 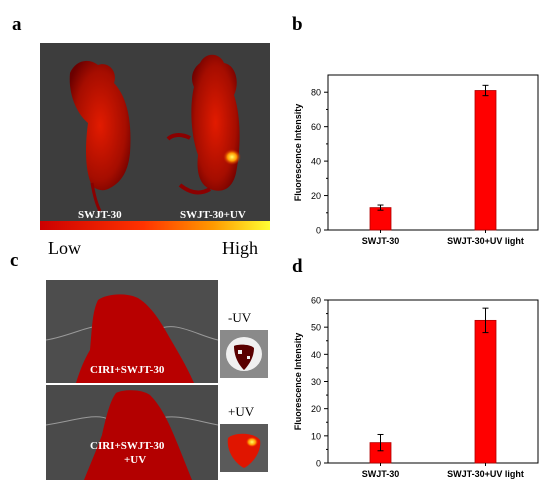 What do you see at coordinates (316, 301) in the screenshot?
I see `chart-d-ytick-label: 60` at bounding box center [316, 301].